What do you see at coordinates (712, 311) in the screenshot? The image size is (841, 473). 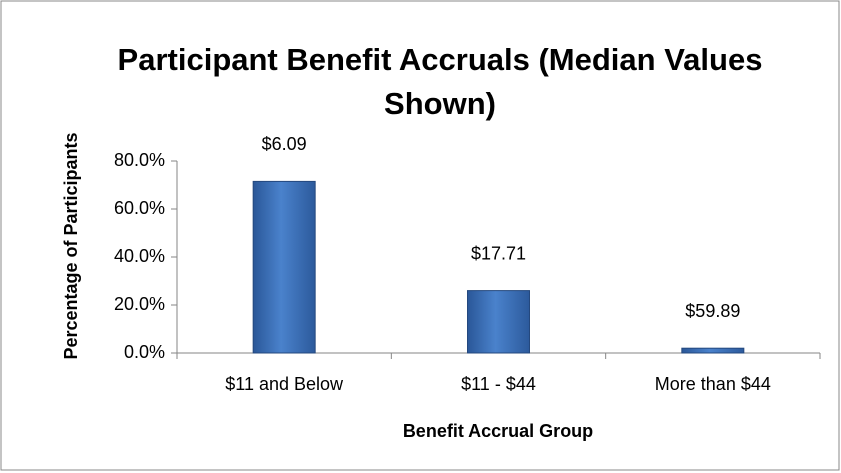 I see `bar-annotation: $59.89` at bounding box center [712, 311].